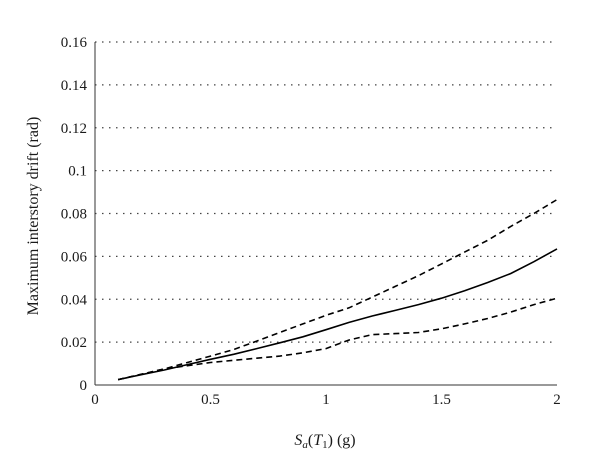 The height and width of the screenshot is (466, 600). What do you see at coordinates (74, 257) in the screenshot?
I see `y-tick-label-3: 0.06` at bounding box center [74, 257].